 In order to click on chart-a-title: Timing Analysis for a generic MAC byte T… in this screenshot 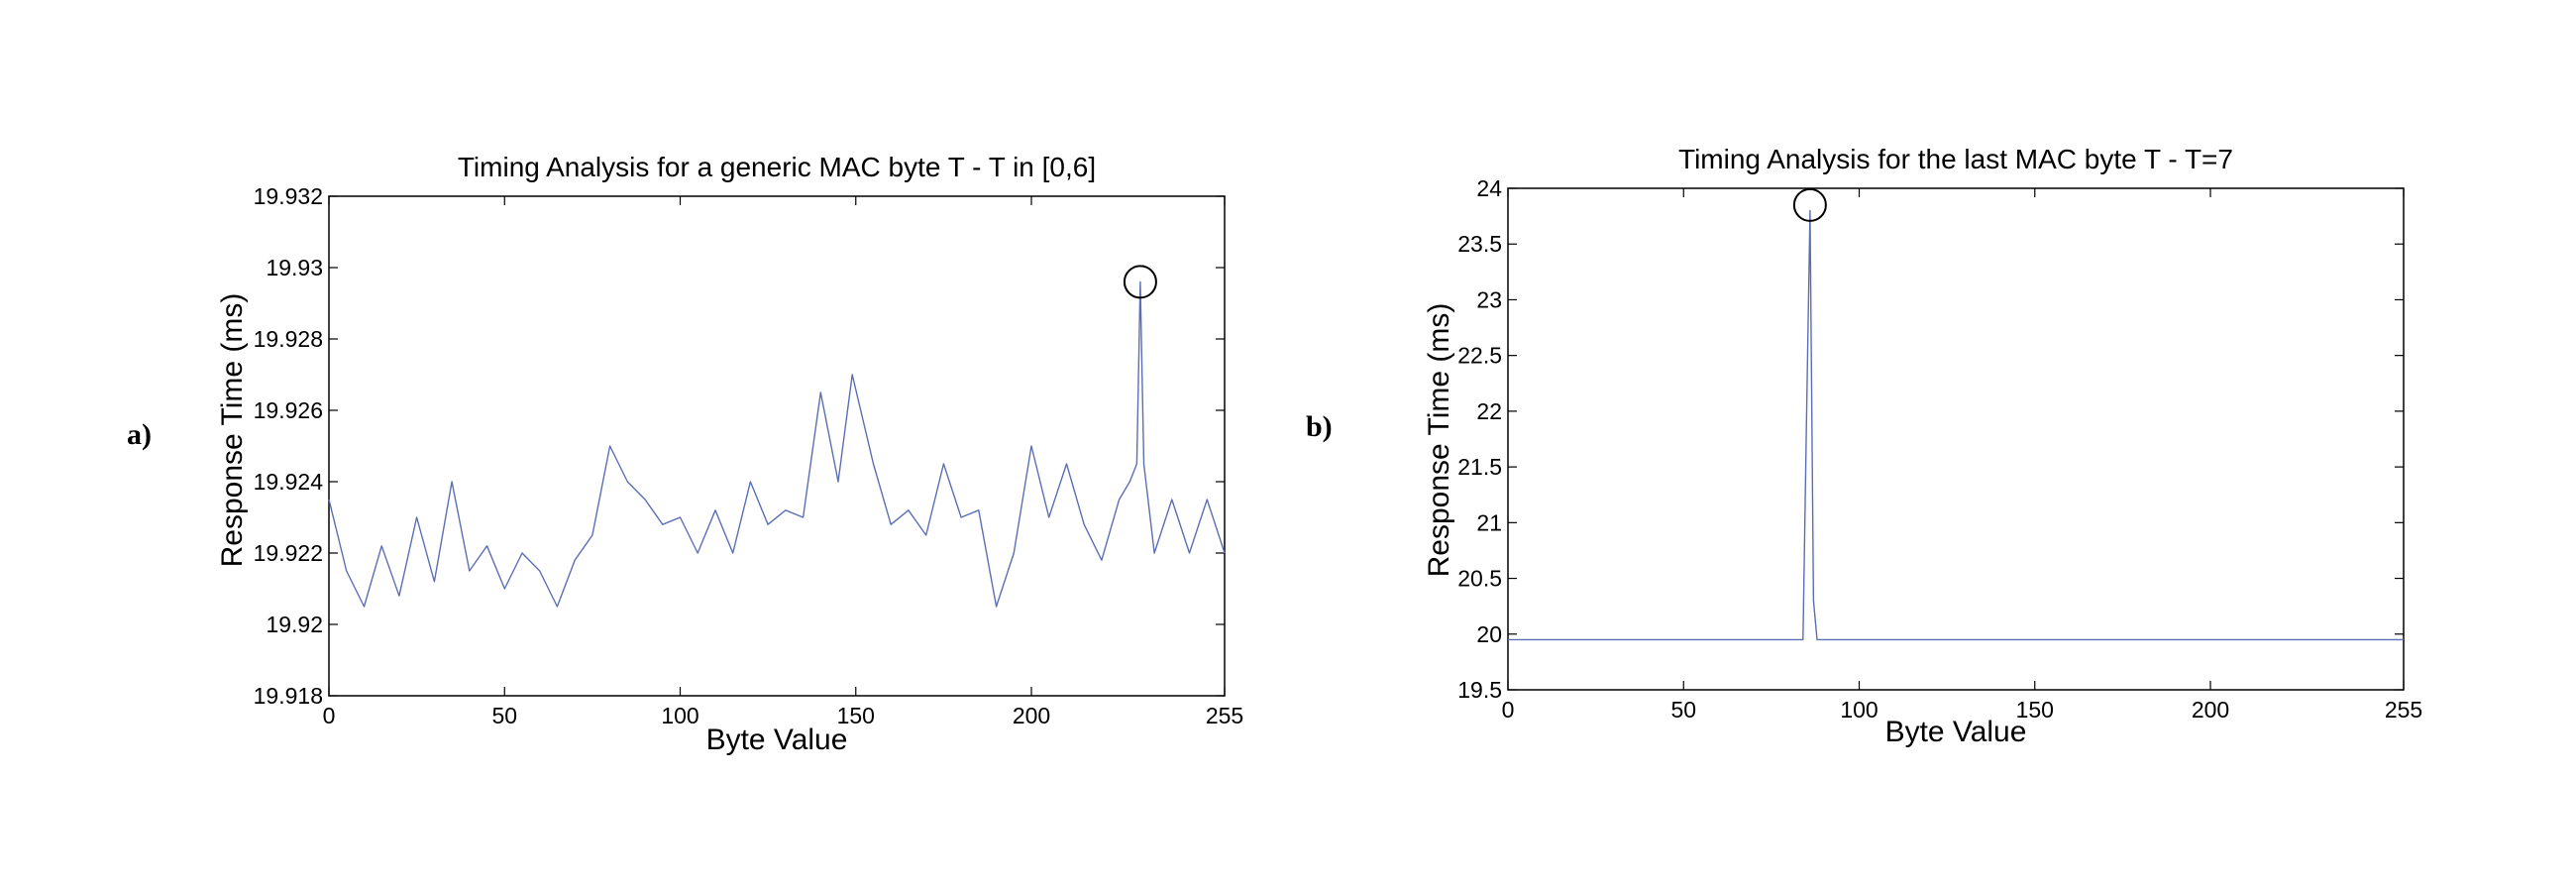, I will do `click(777, 167)`.